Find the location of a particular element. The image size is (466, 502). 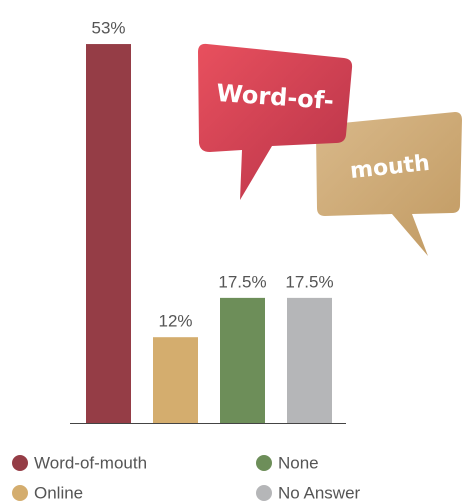

value-label: 12% is located at coordinates (175, 321).